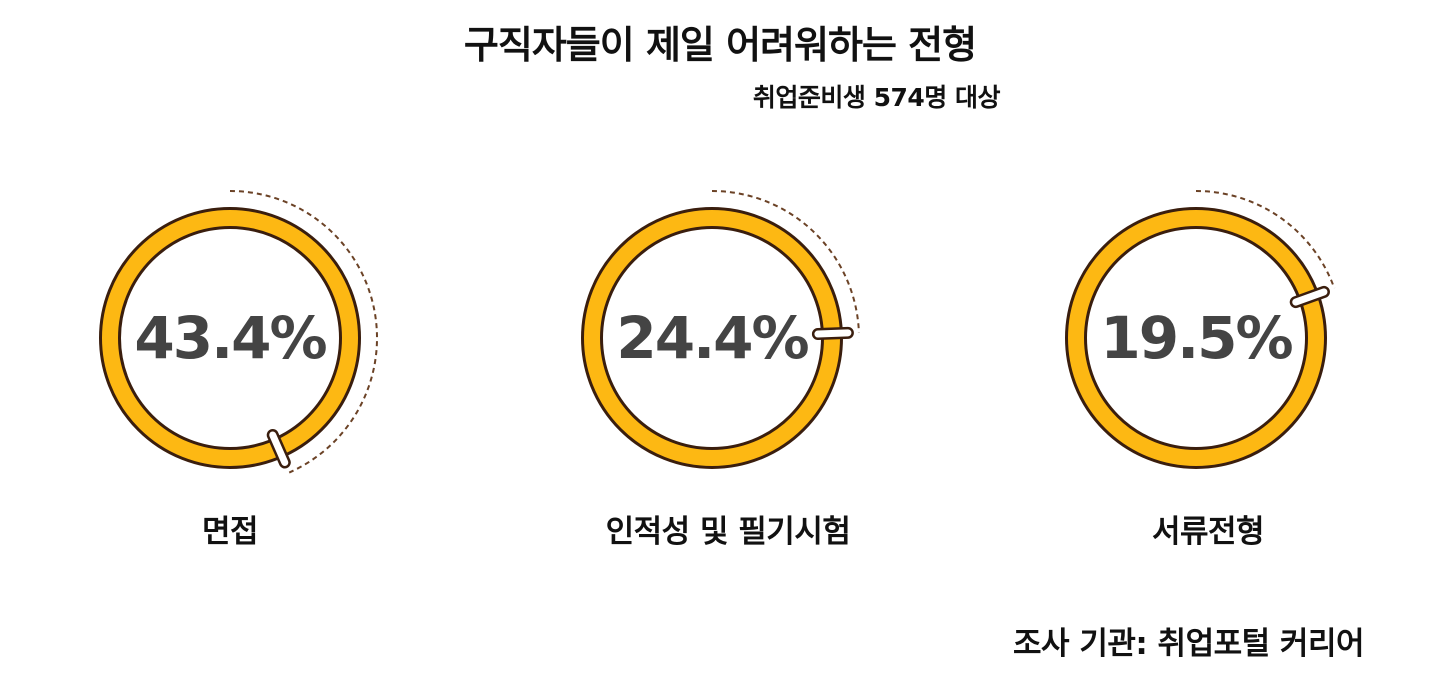 The width and height of the screenshot is (1440, 687). I want to click on series-1-value-arc, so click(304, 332).